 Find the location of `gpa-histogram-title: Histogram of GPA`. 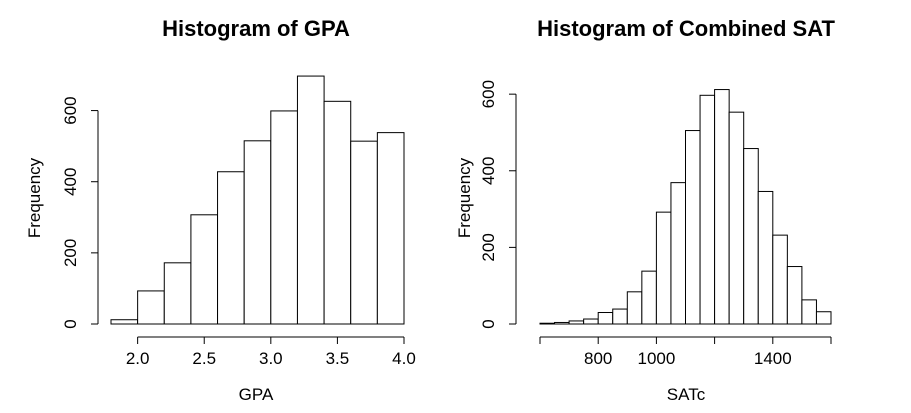

gpa-histogram-title: Histogram of GPA is located at coordinates (256, 28).